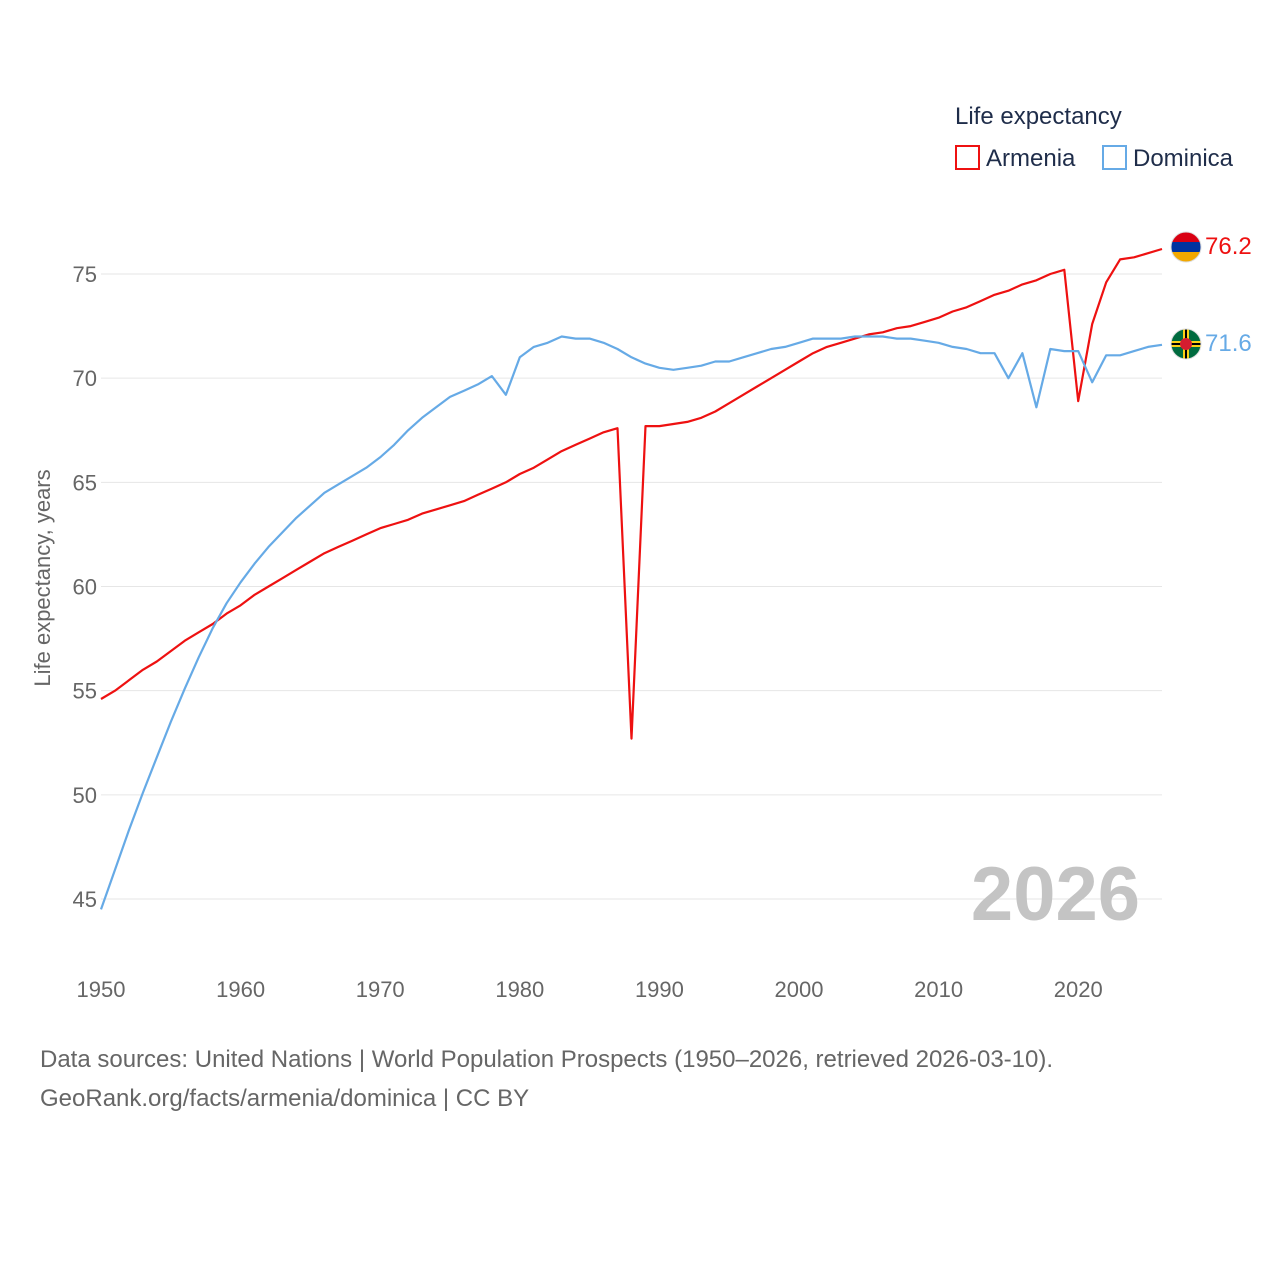  Describe the element at coordinates (380, 989) in the screenshot. I see `x-tick-label-1970: 1970` at that location.